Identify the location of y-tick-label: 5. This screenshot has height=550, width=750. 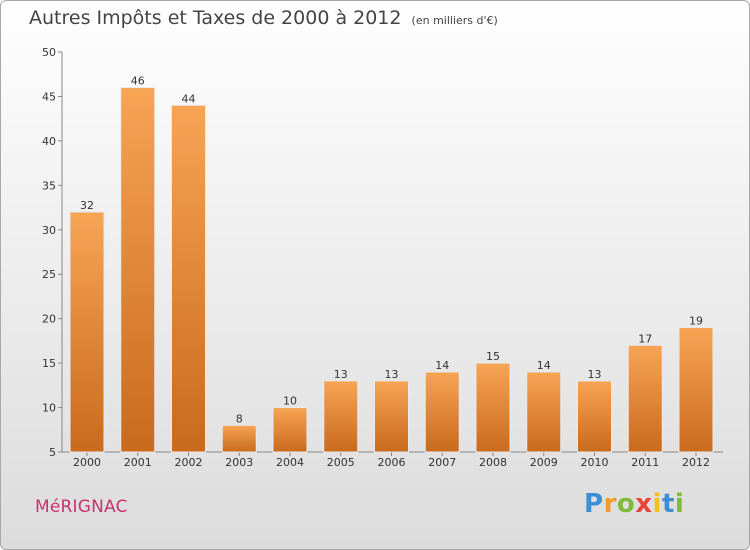
(52, 452).